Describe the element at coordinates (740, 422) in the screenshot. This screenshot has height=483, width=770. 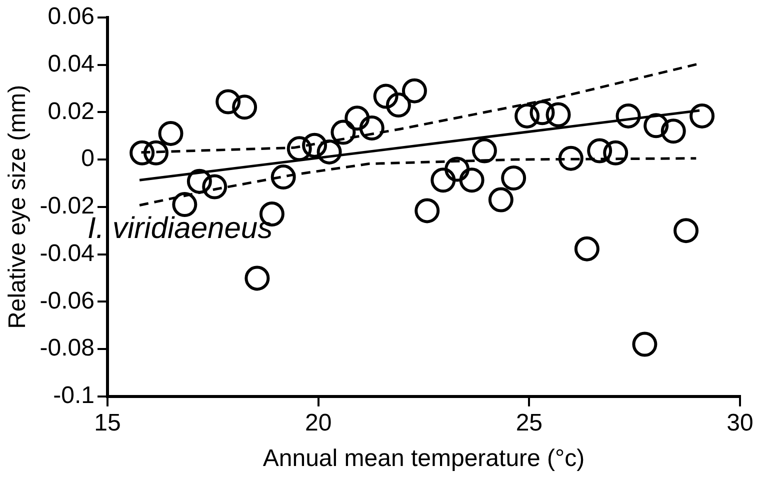
I see `x-tick-label: 30` at that location.